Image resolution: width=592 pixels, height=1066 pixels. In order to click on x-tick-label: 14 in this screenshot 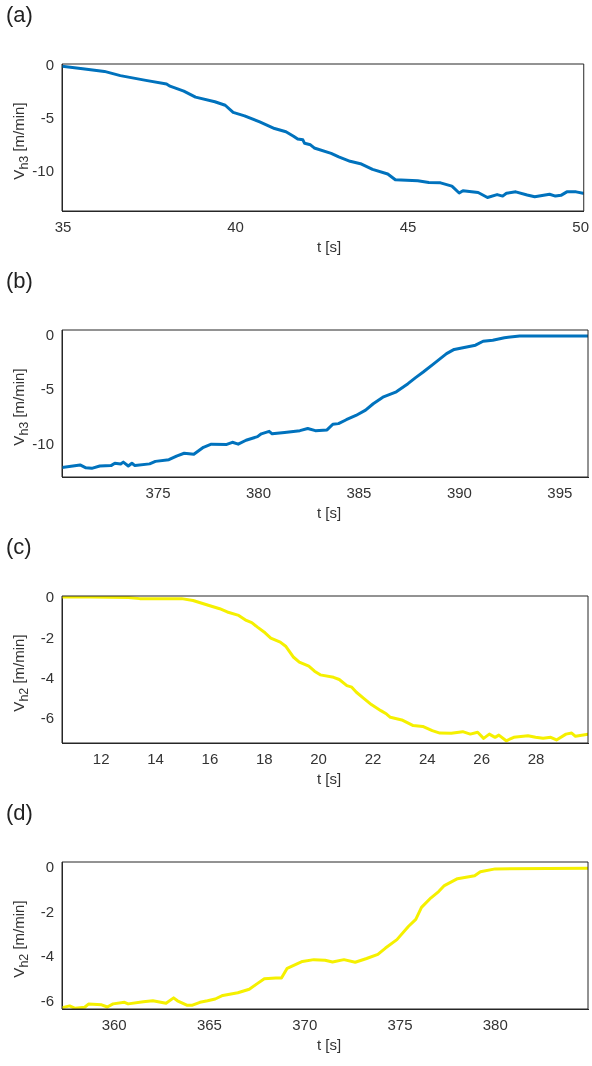, I will do `click(155, 759)`.